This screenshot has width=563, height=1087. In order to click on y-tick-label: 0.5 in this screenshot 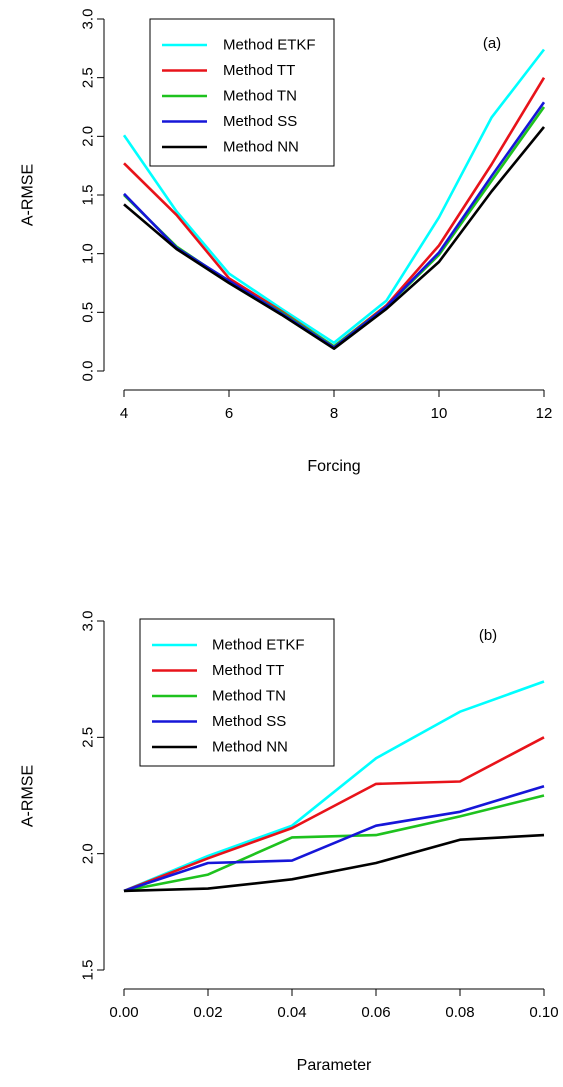, I will do `click(88, 312)`.